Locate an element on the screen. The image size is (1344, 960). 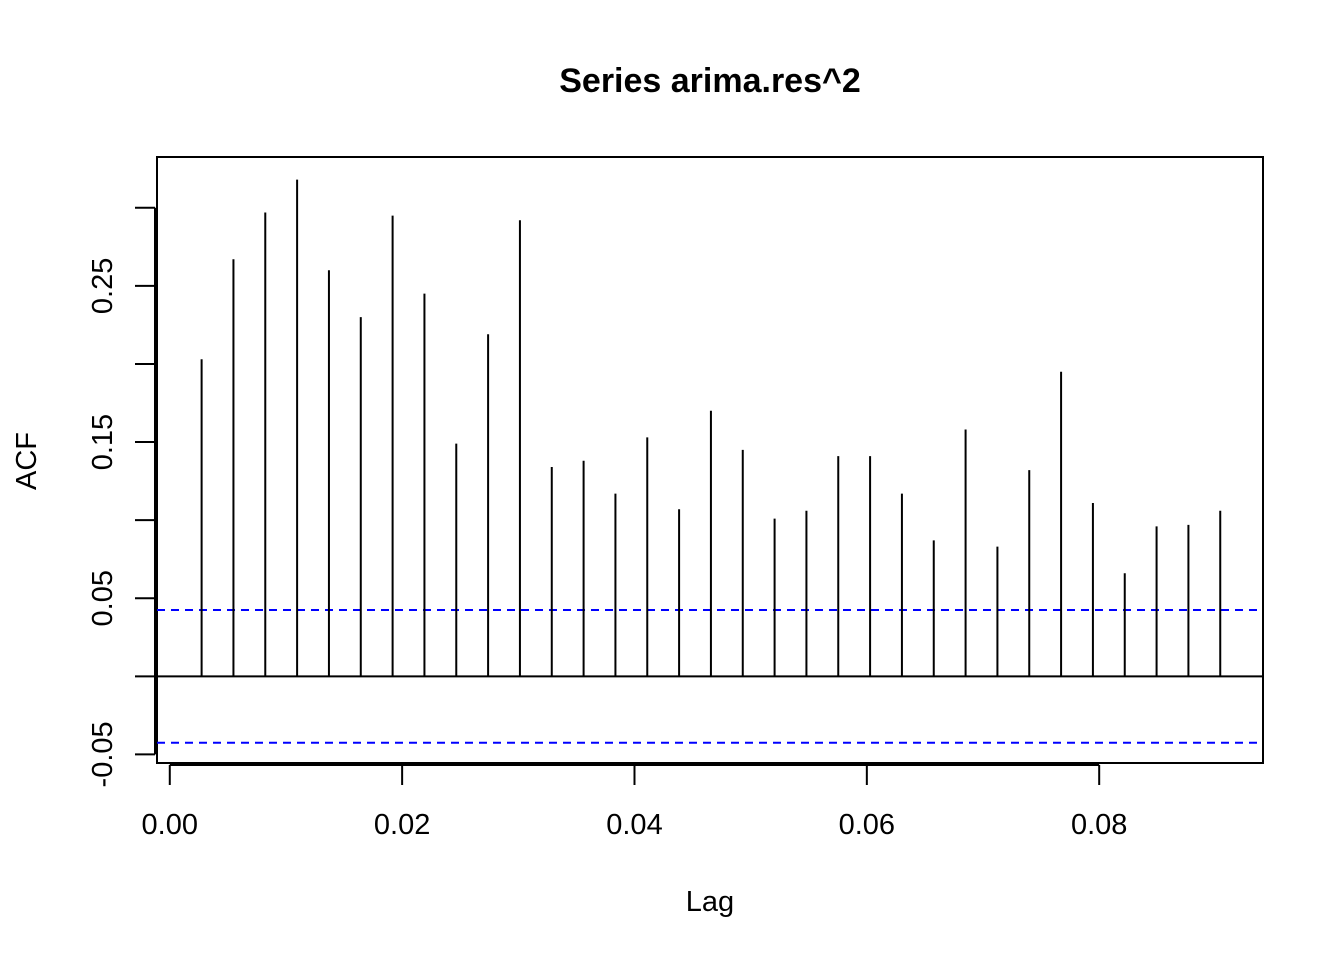
y-tick-label: -0.05 is located at coordinates (103, 754).